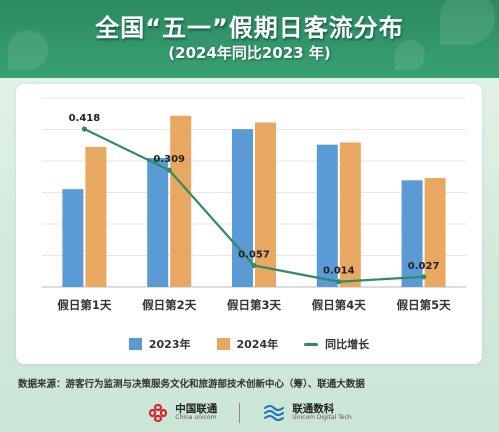 Image resolution: width=499 pixels, height=432 pixels. What do you see at coordinates (339, 305) in the screenshot?
I see `x-tick-label: 假日第4天` at bounding box center [339, 305].